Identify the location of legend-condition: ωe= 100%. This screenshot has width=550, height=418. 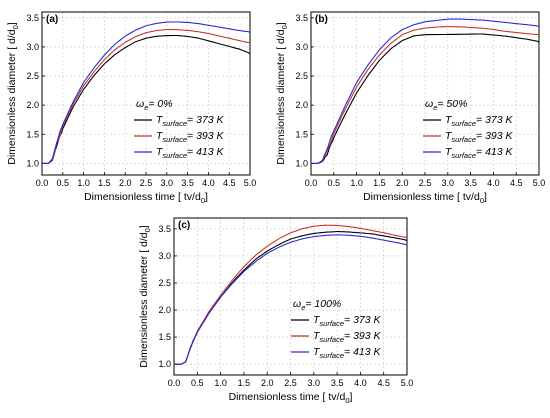
(317, 305).